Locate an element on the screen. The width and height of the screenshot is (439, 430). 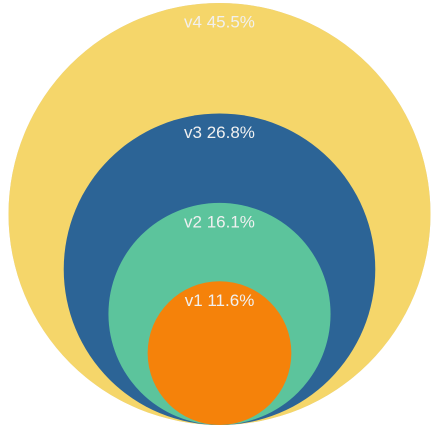
label-v4: v4 45.5% is located at coordinates (219, 21).